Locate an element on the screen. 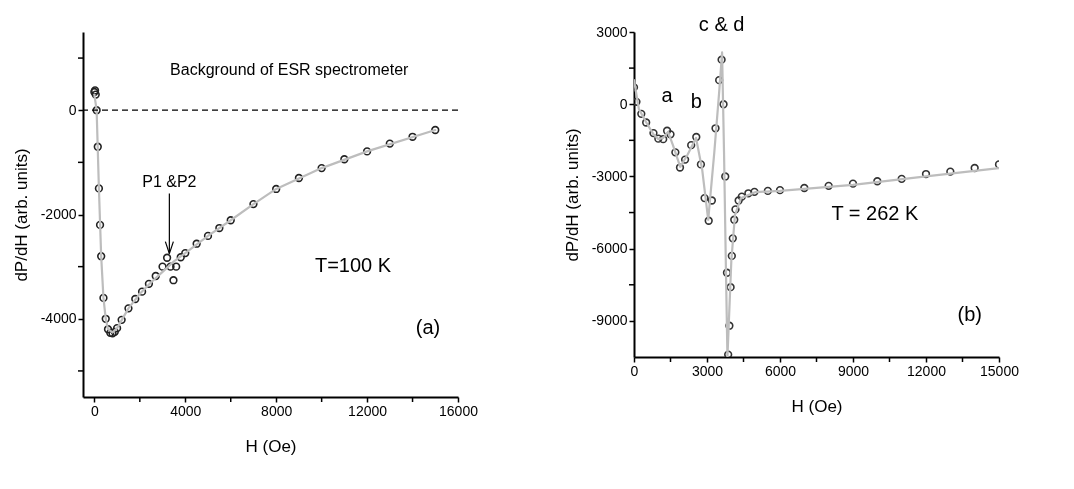 Image resolution: width=1074 pixels, height=489 pixels. y-tick-label: -6000 is located at coordinates (609, 248).